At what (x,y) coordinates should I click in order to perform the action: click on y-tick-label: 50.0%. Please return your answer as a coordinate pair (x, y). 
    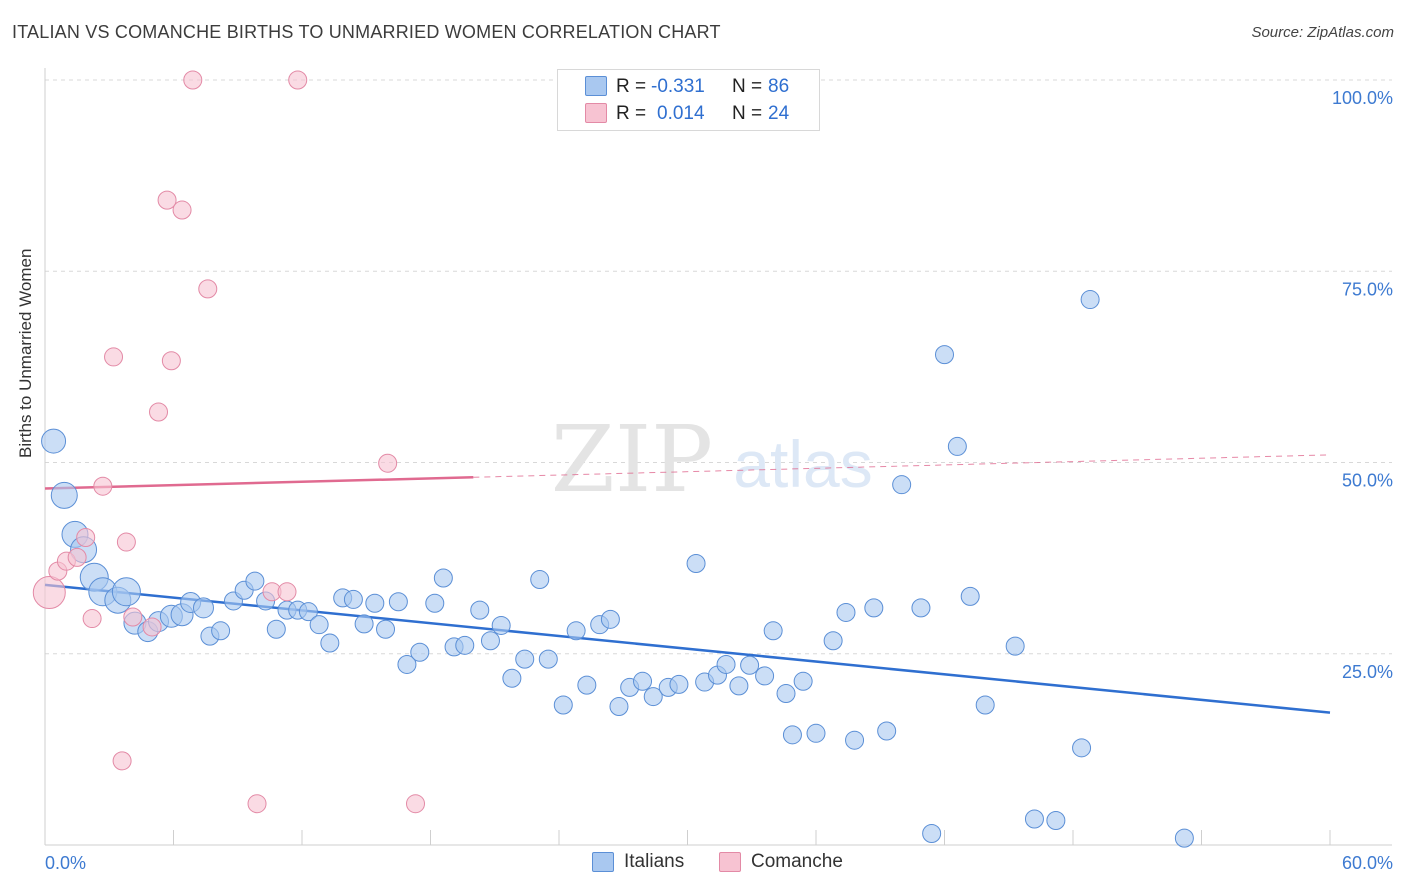
    Looking at the image, I should click on (1367, 481).